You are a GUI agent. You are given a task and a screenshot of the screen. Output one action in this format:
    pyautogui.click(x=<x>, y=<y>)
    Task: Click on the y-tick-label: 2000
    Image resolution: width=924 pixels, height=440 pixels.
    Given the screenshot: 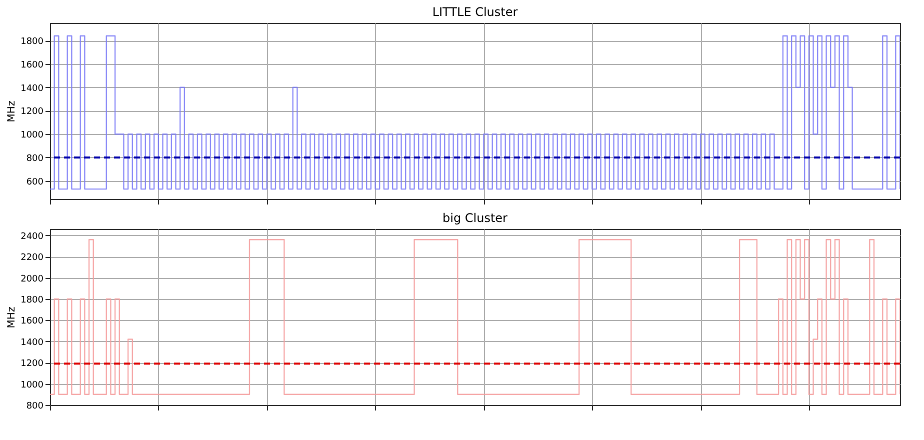 What is the action you would take?
    pyautogui.click(x=32, y=279)
    